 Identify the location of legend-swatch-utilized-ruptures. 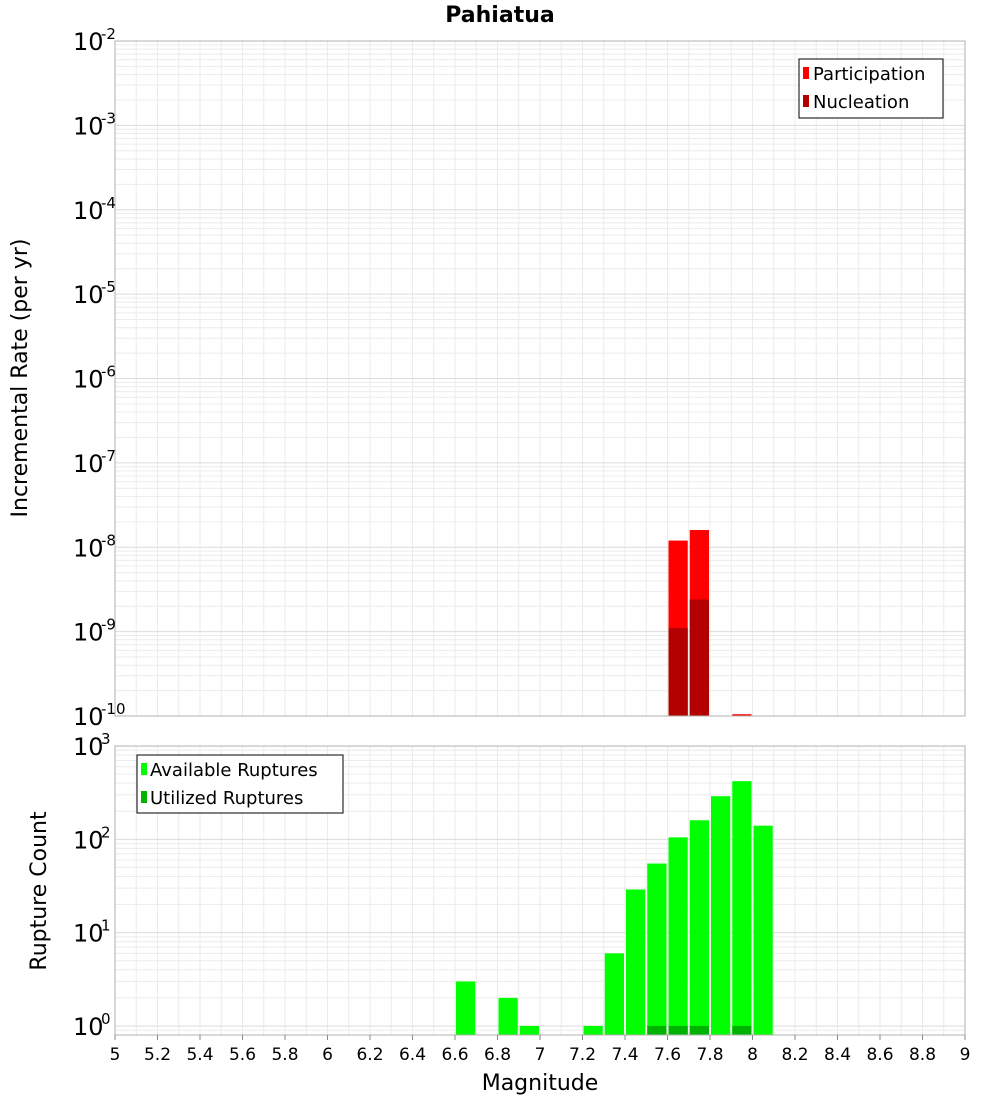
(144, 797).